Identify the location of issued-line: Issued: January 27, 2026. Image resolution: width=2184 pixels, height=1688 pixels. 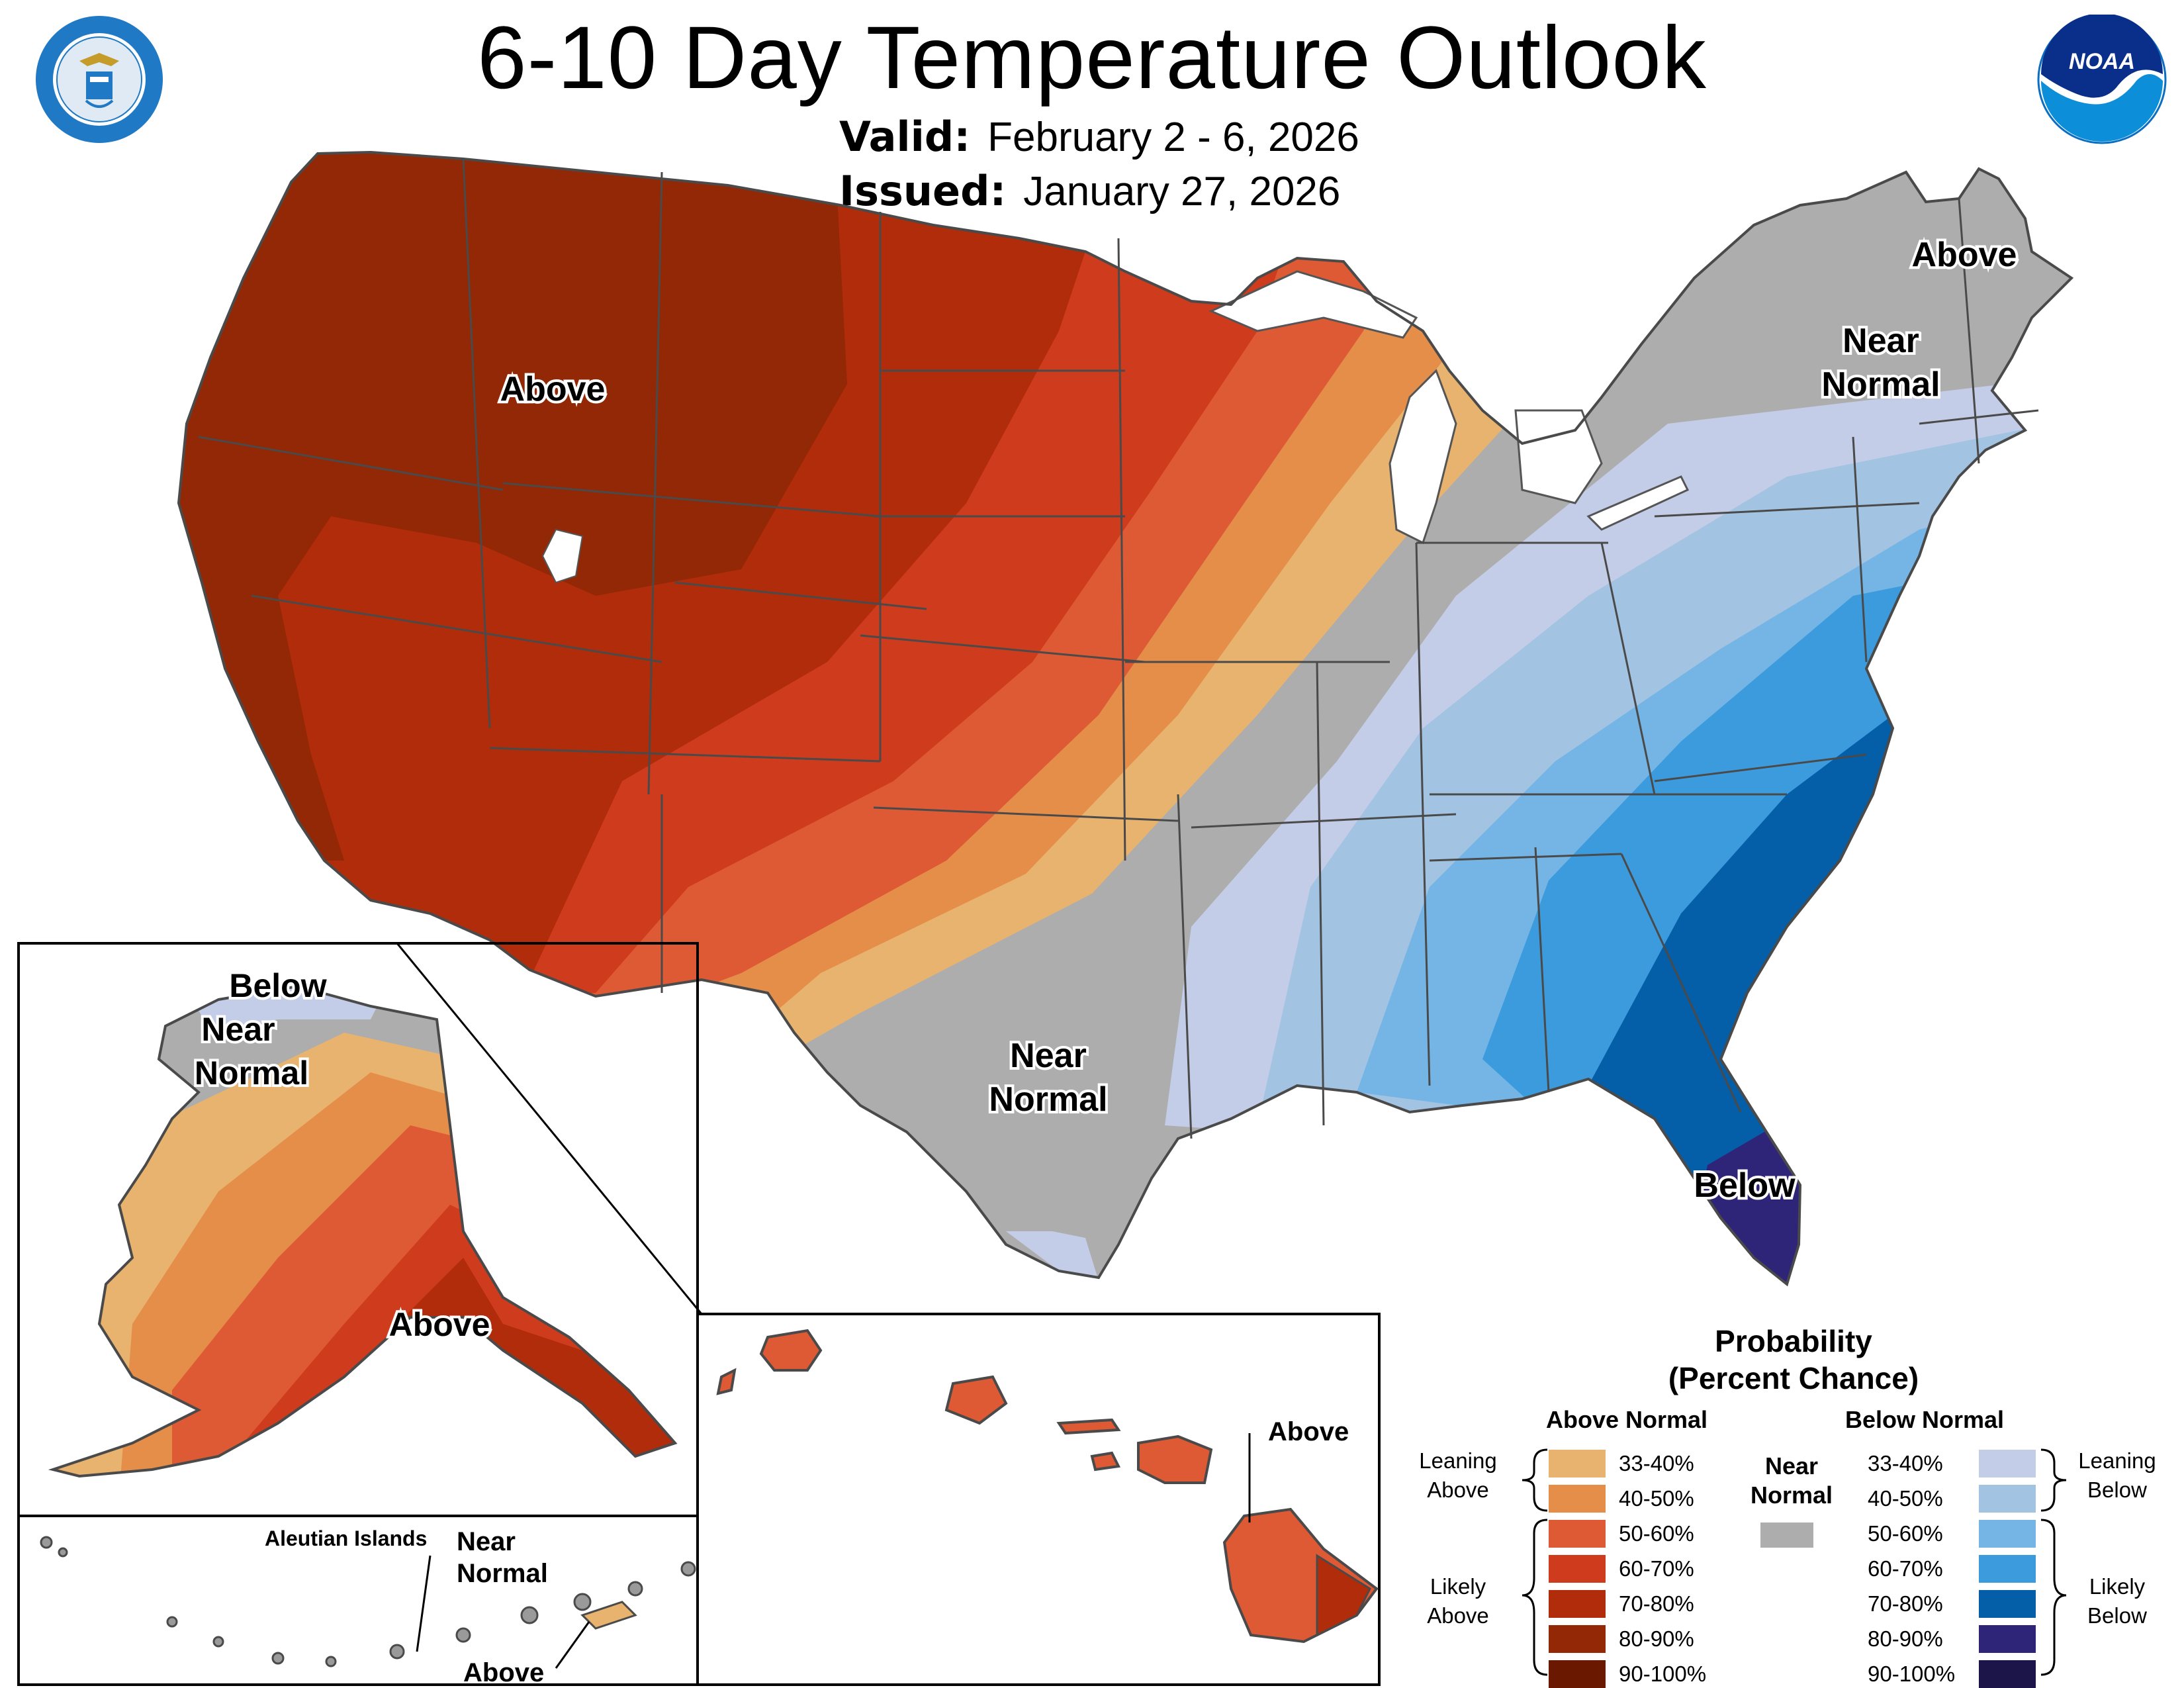
(1089, 191).